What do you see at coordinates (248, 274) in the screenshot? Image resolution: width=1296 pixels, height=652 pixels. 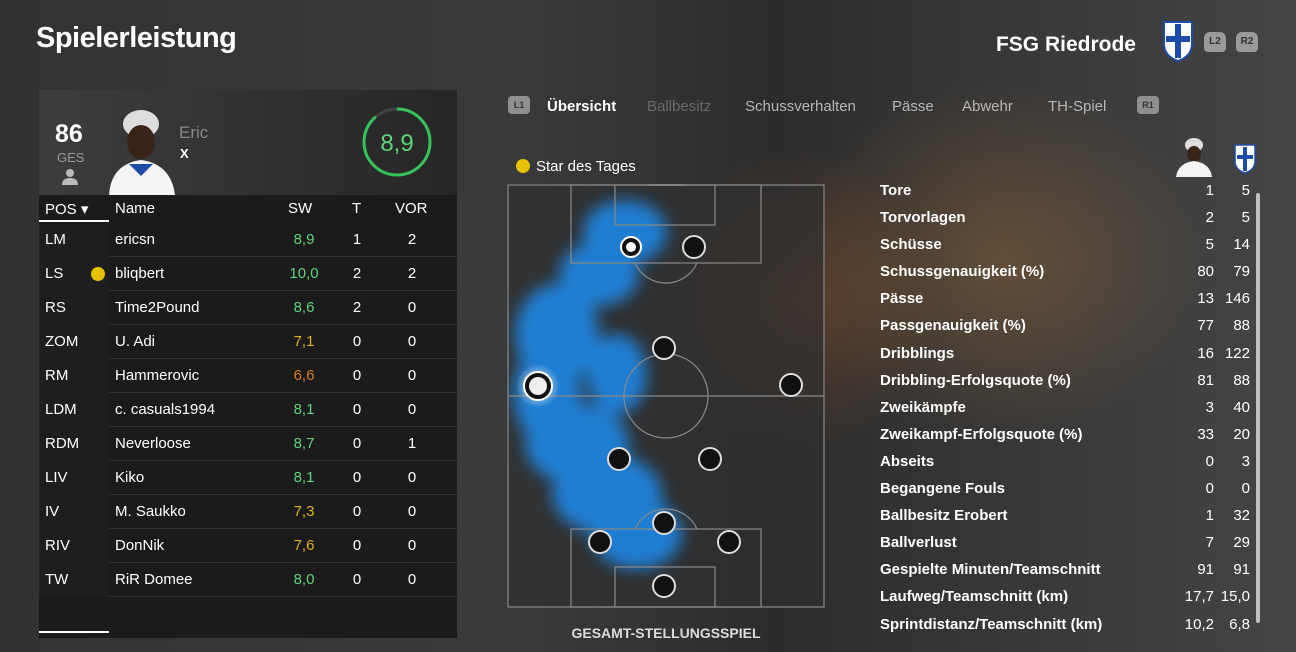 I see `table-row: LS bliqbert 10,0 2 2` at bounding box center [248, 274].